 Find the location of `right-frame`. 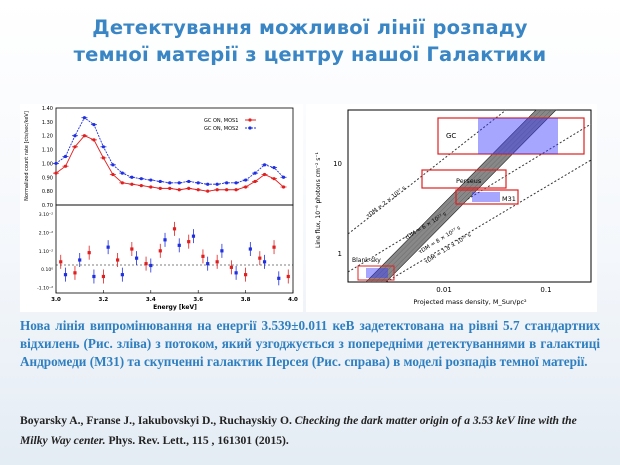

right-frame is located at coordinates (469, 196).